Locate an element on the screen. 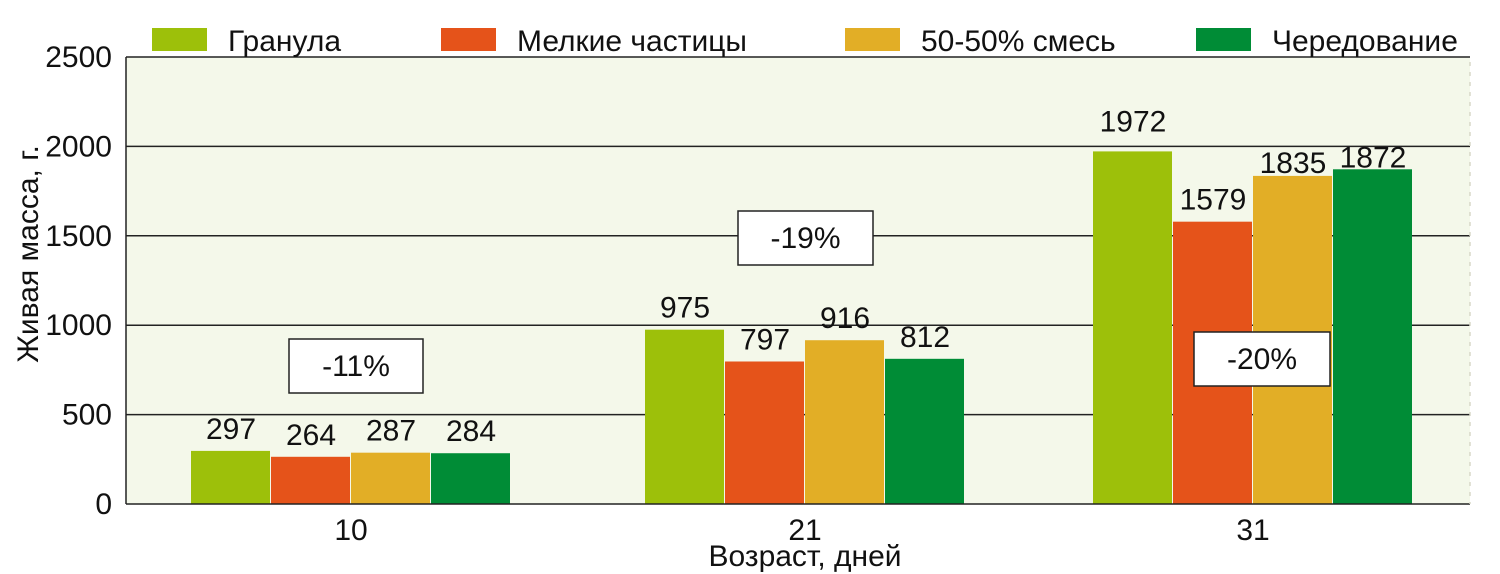 Image resolution: width=1500 pixels, height=574 pixels. legend-item: Чередование is located at coordinates (1327, 41).